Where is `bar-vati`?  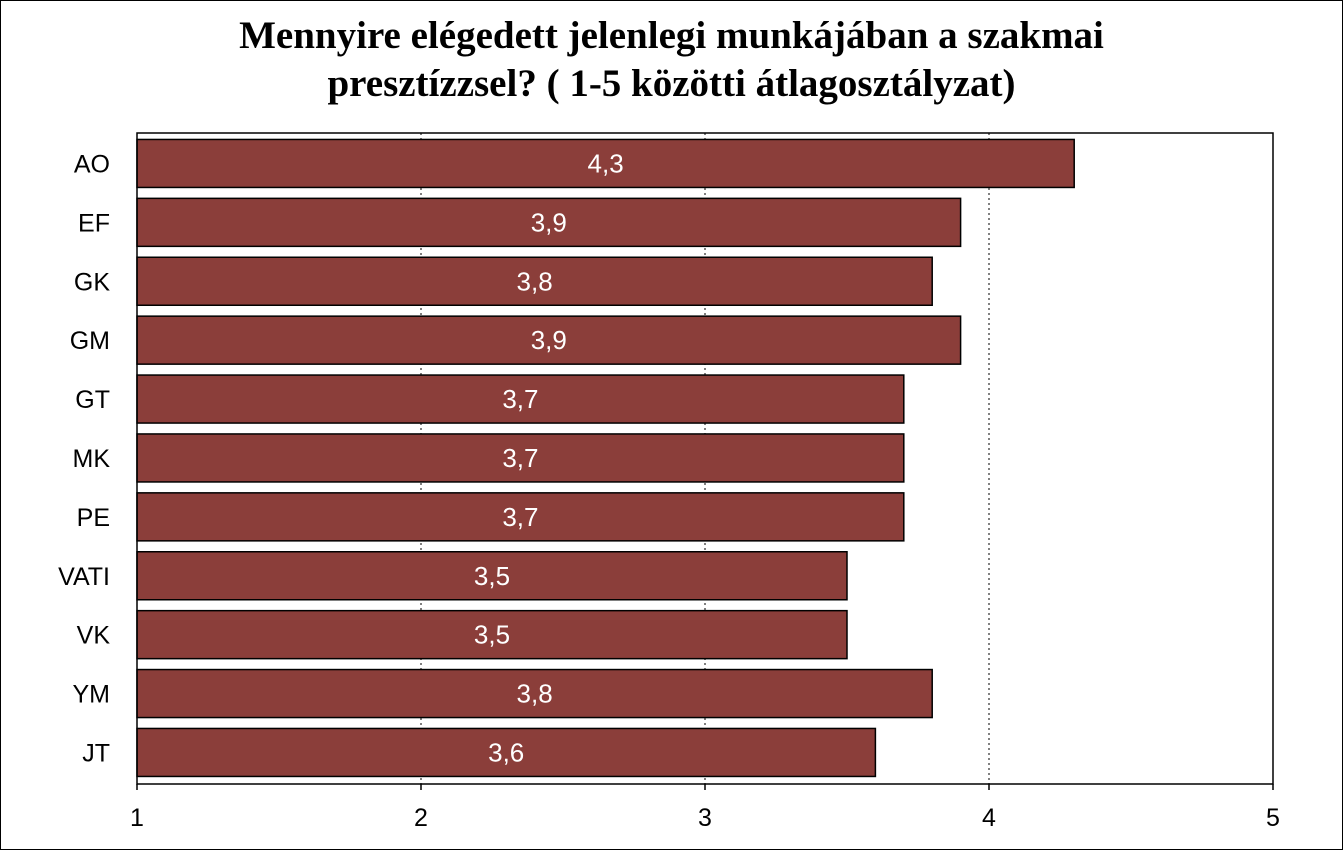
bar-vati is located at coordinates (492, 576).